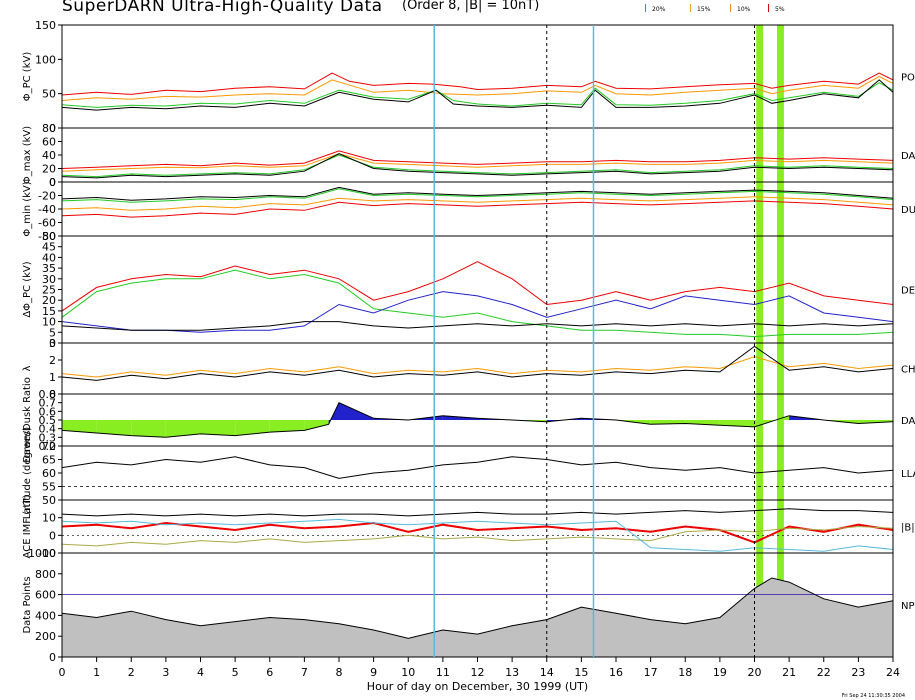  What do you see at coordinates (27, 289) in the screenshot?
I see `ylabel-delta-phi: ΔΦ_PC (kV)` at bounding box center [27, 289].